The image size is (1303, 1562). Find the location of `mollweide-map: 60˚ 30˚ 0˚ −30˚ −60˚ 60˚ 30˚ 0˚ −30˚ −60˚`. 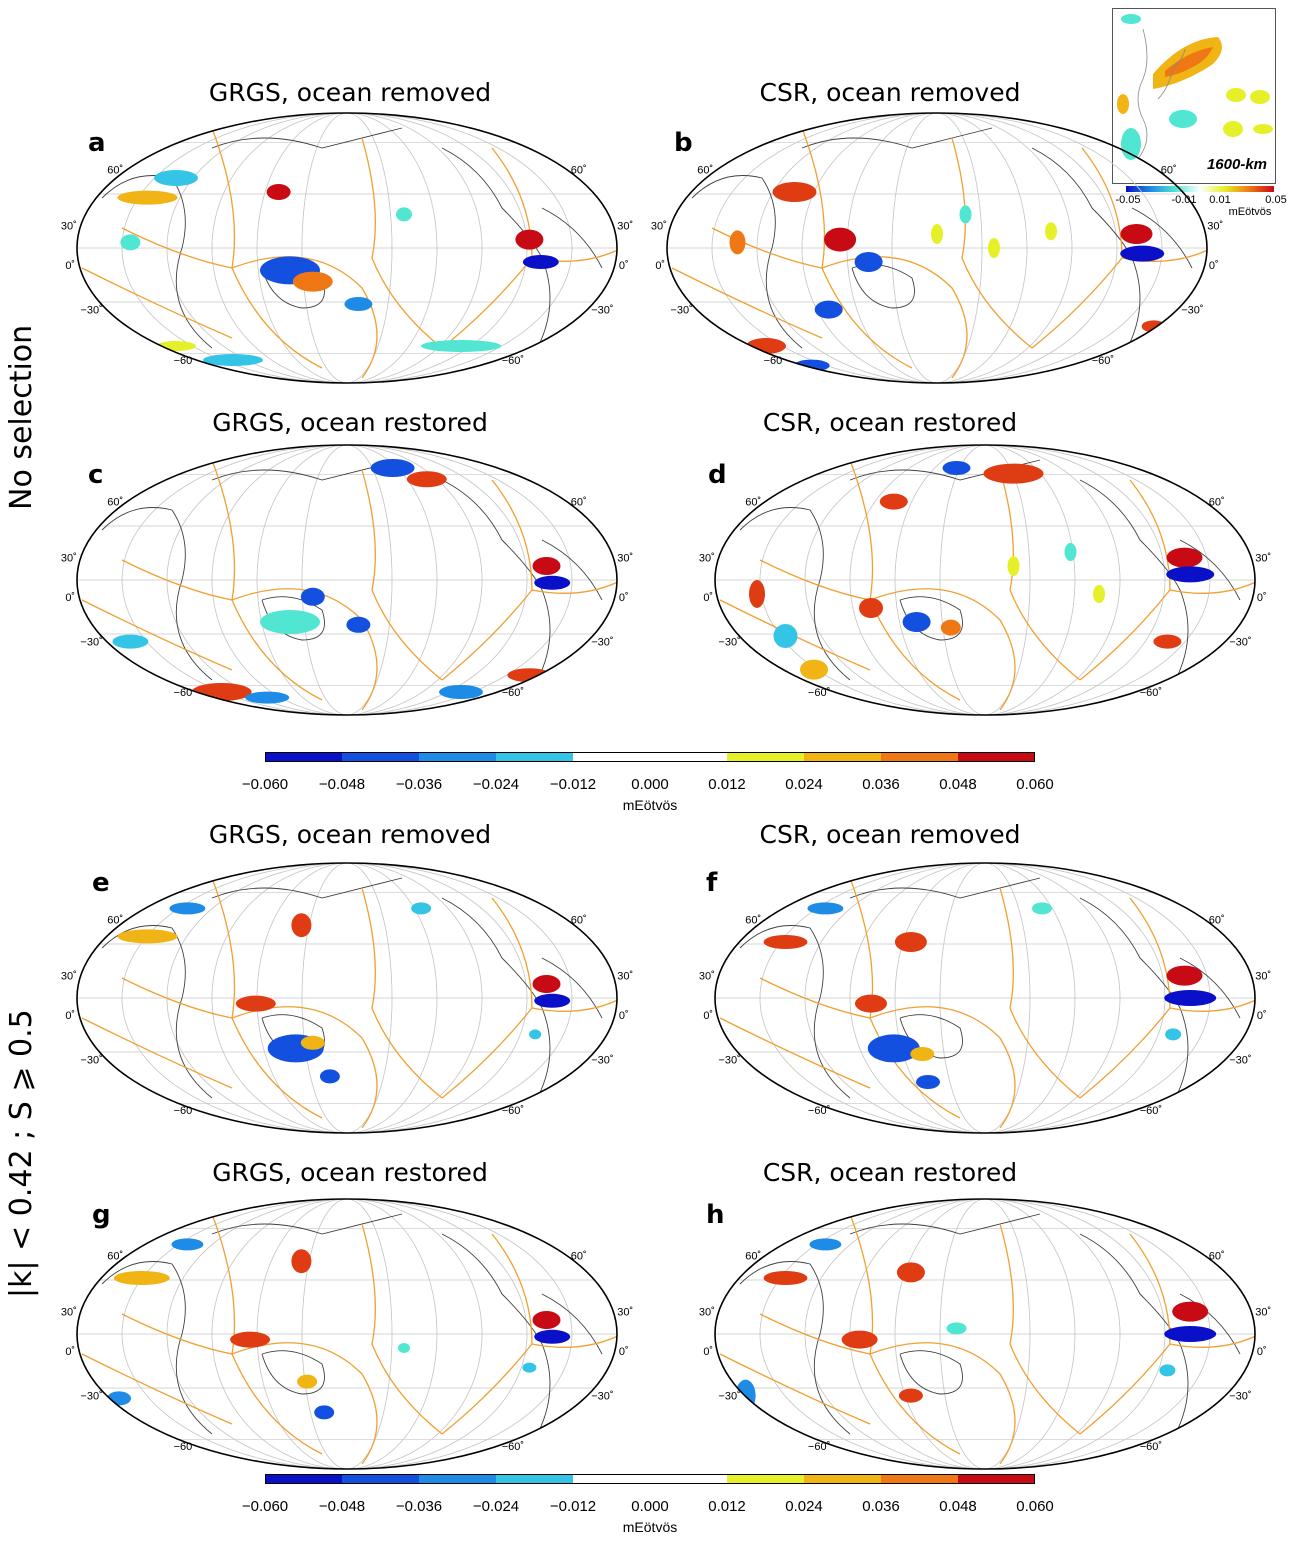

mollweide-map: 60˚ 30˚ 0˚ −30˚ −60˚ 60˚ 30˚ 0˚ −30˚ −60˚ is located at coordinates (985, 1334).